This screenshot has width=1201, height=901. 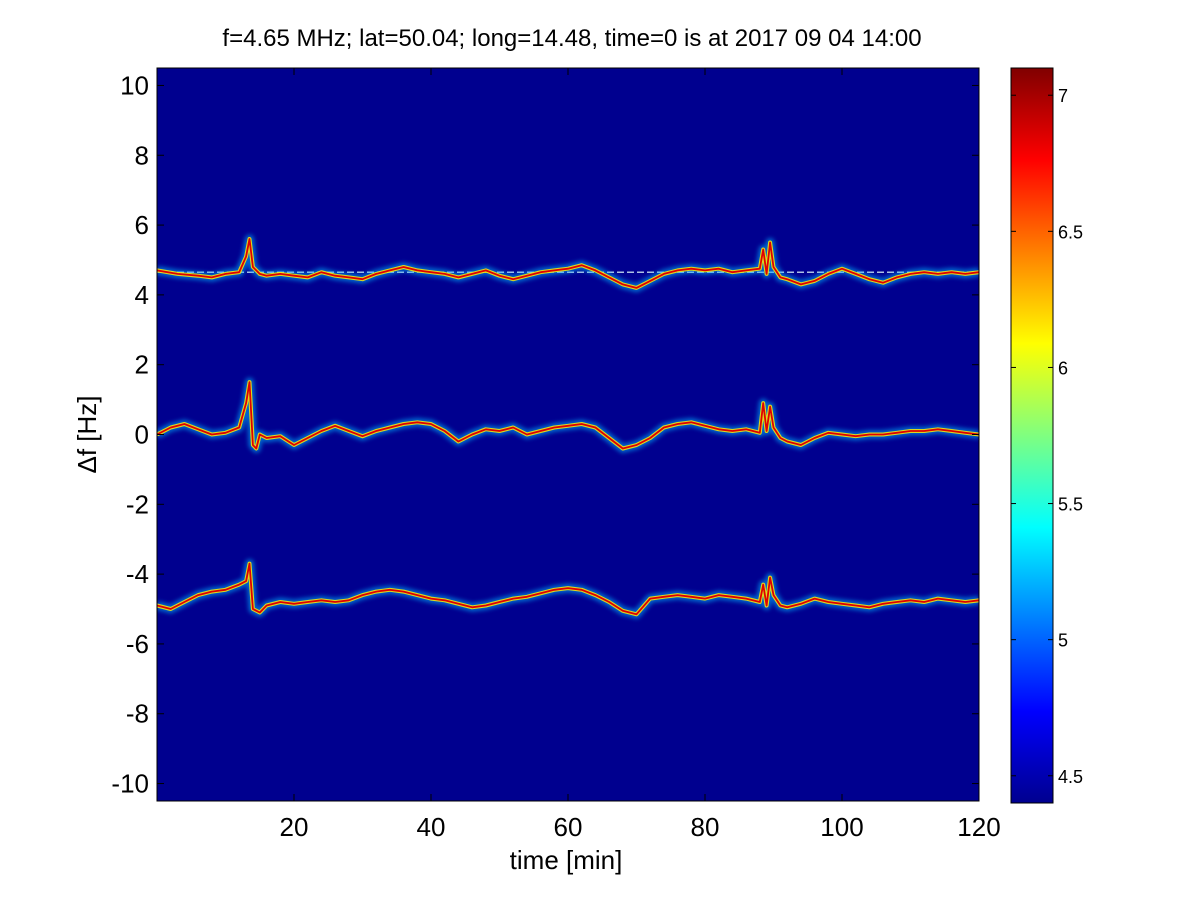 What do you see at coordinates (431, 827) in the screenshot?
I see `x-tick-label: 40` at bounding box center [431, 827].